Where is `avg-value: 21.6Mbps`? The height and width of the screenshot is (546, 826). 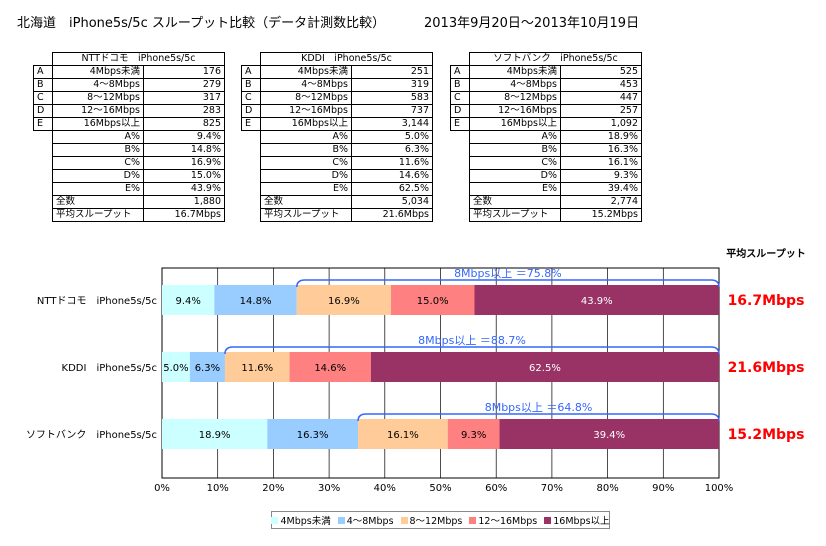
avg-value: 21.6Mbps is located at coordinates (392, 215).